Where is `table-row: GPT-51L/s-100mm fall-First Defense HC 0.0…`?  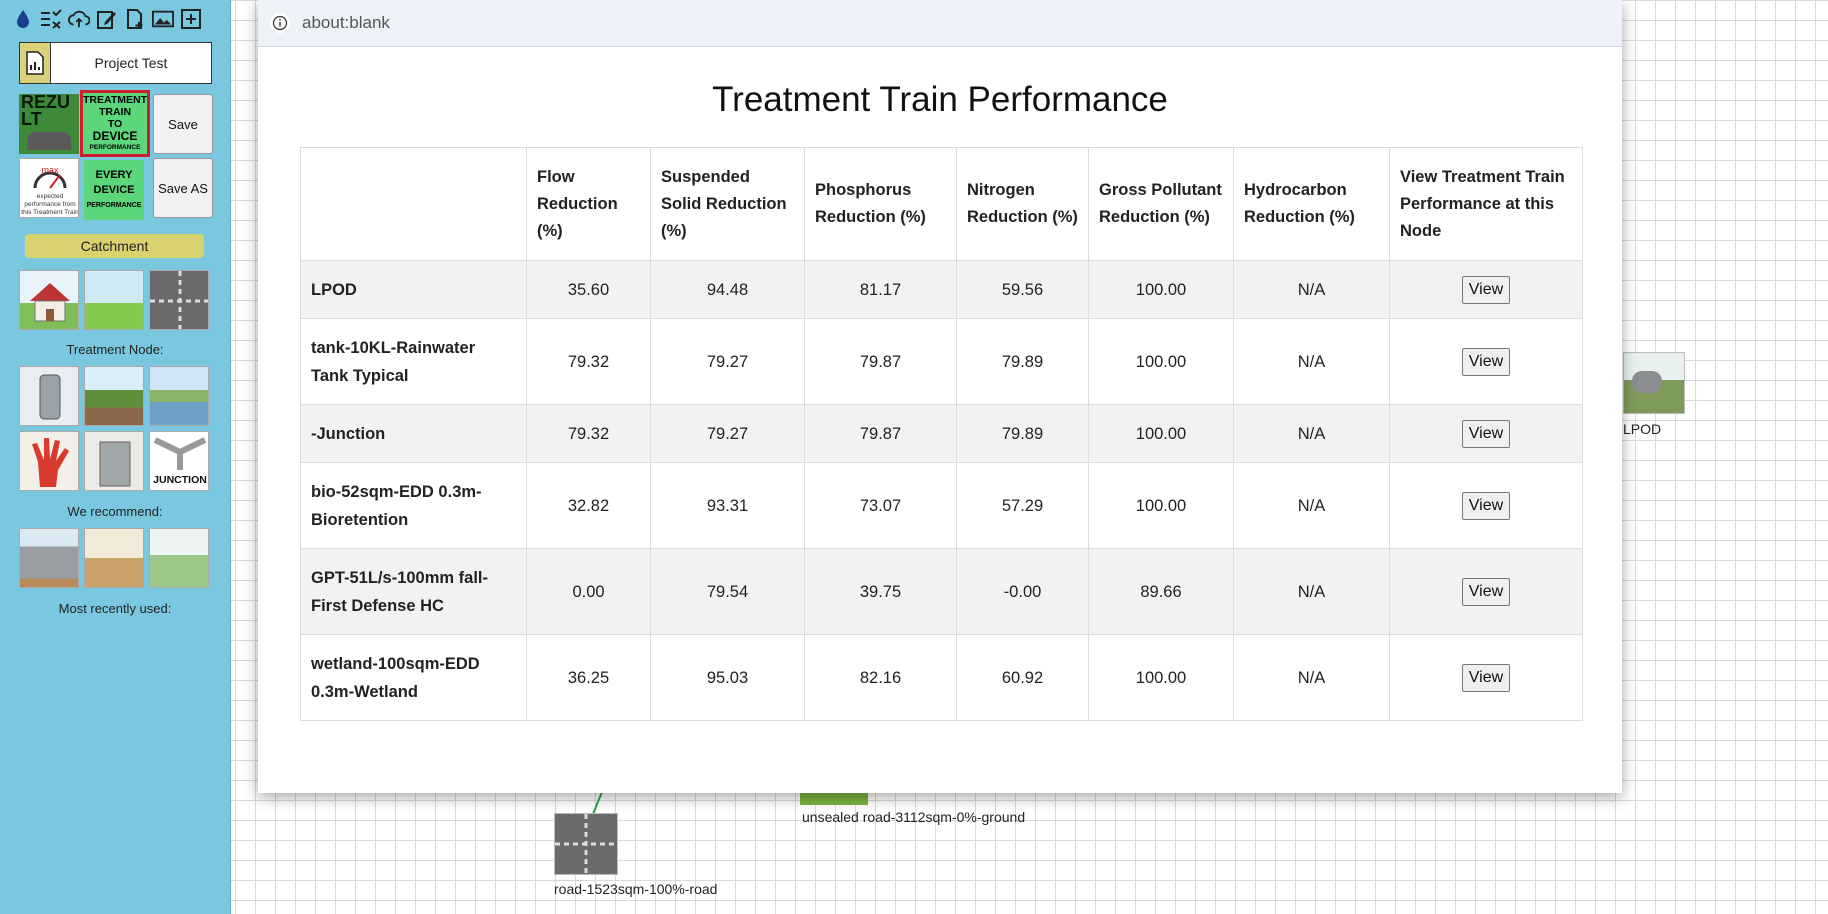
table-row: GPT-51L/s-100mm fall-First Defense HC 0.0… is located at coordinates (941, 591).